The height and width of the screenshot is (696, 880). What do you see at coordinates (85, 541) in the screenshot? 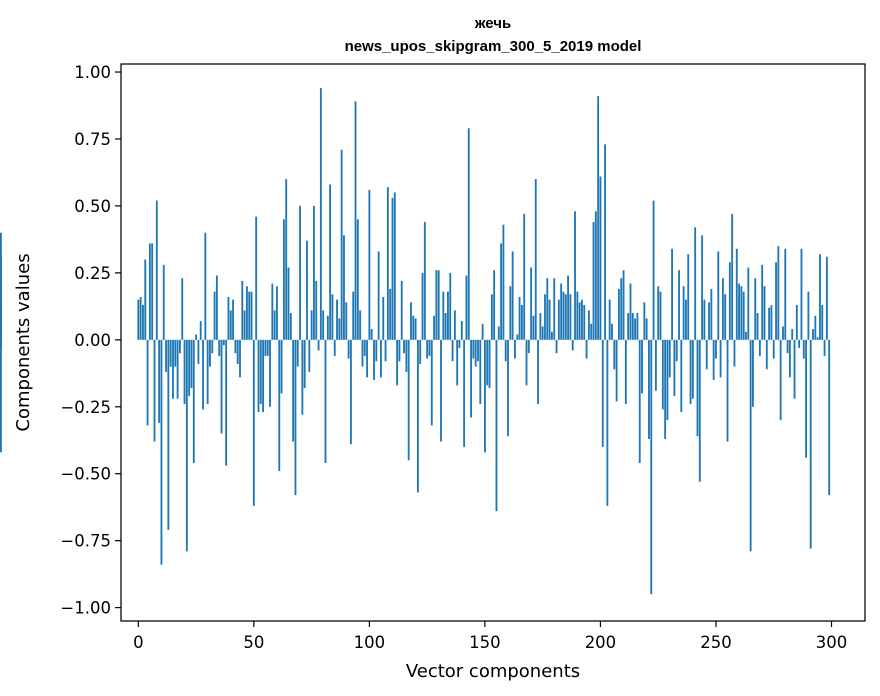
I see `y-tick-label: −0.75` at bounding box center [85, 541].